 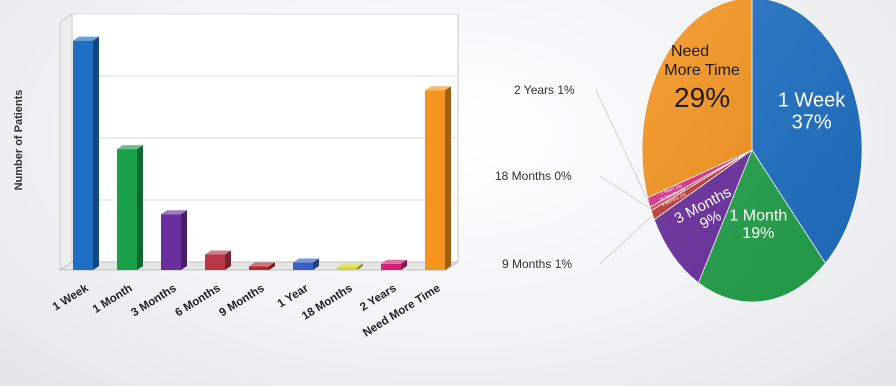 What do you see at coordinates (758, 225) in the screenshot?
I see `pie-slice-label: 1 Month 19%` at bounding box center [758, 225].